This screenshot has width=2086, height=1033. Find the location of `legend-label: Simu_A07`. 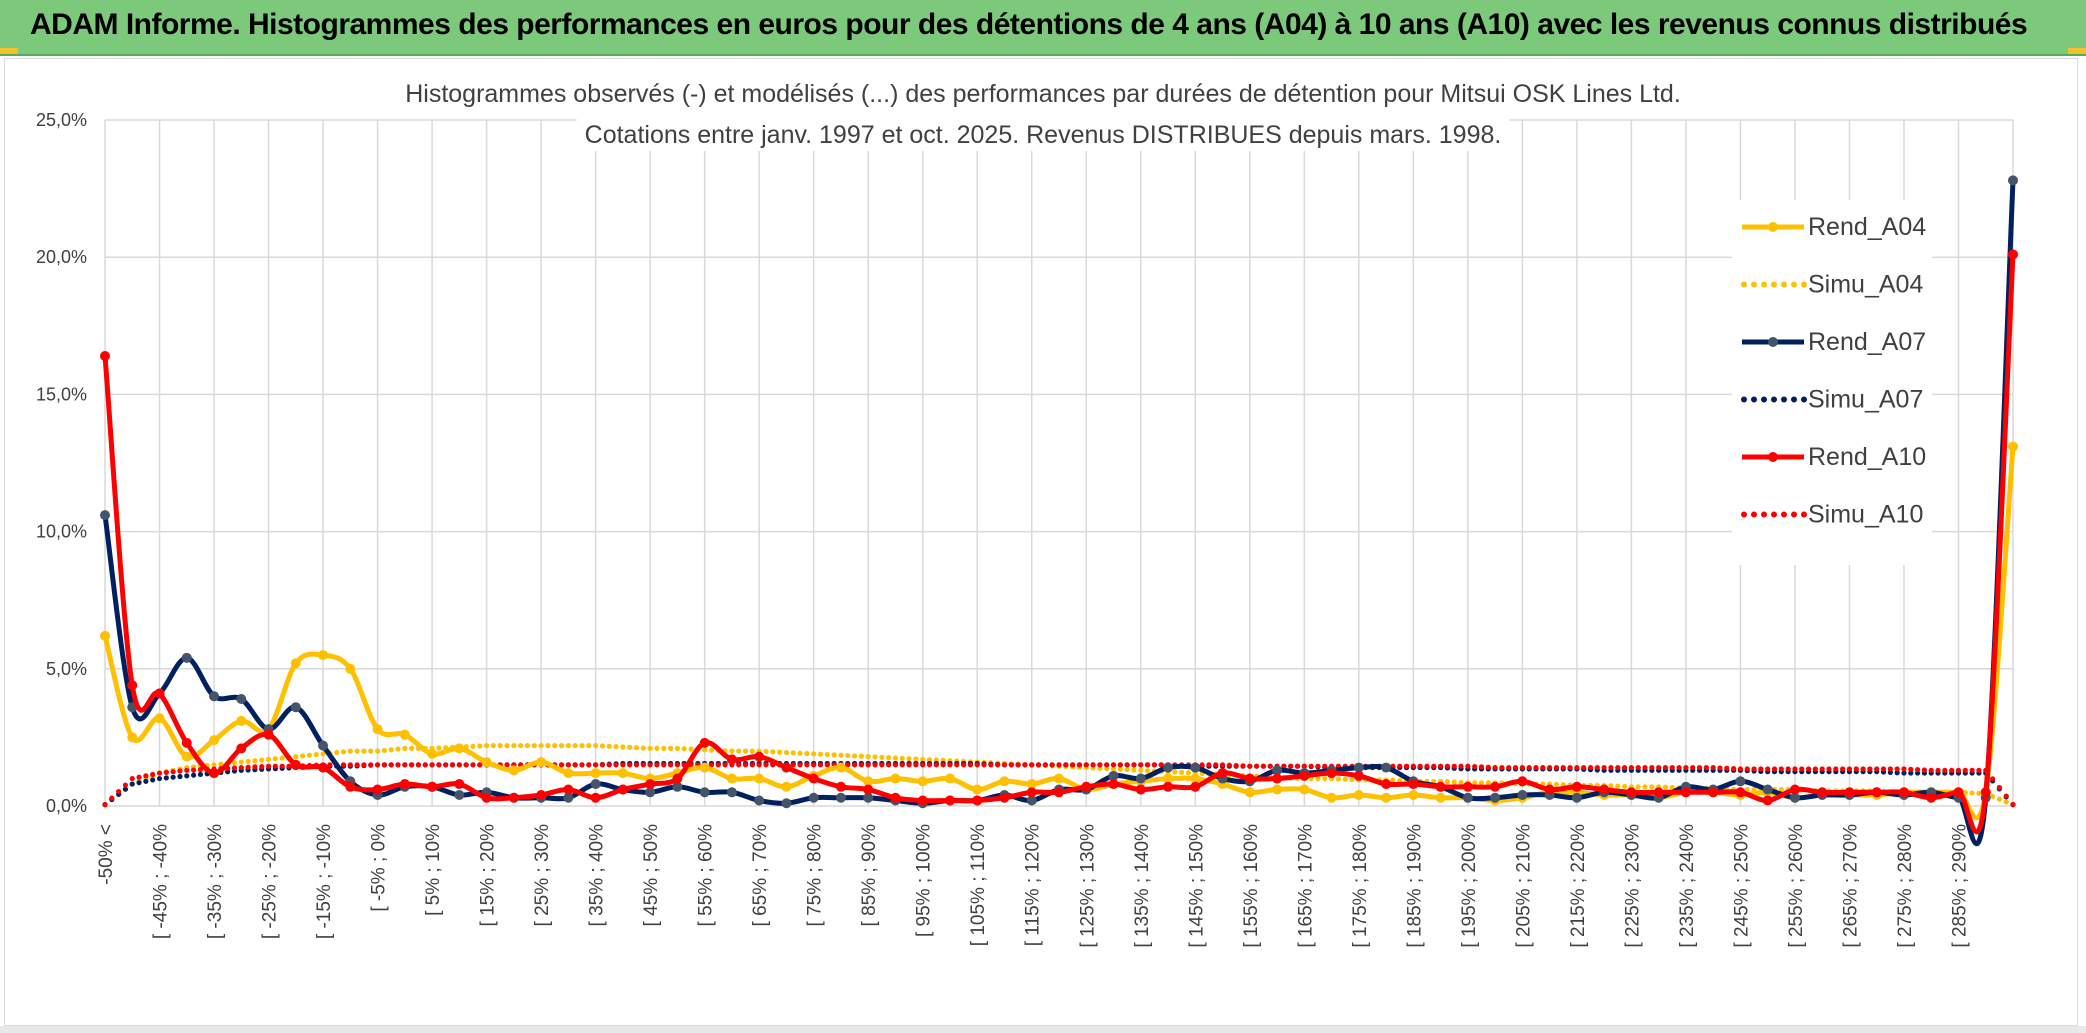

legend-label: Simu_A07 is located at coordinates (1865, 400).